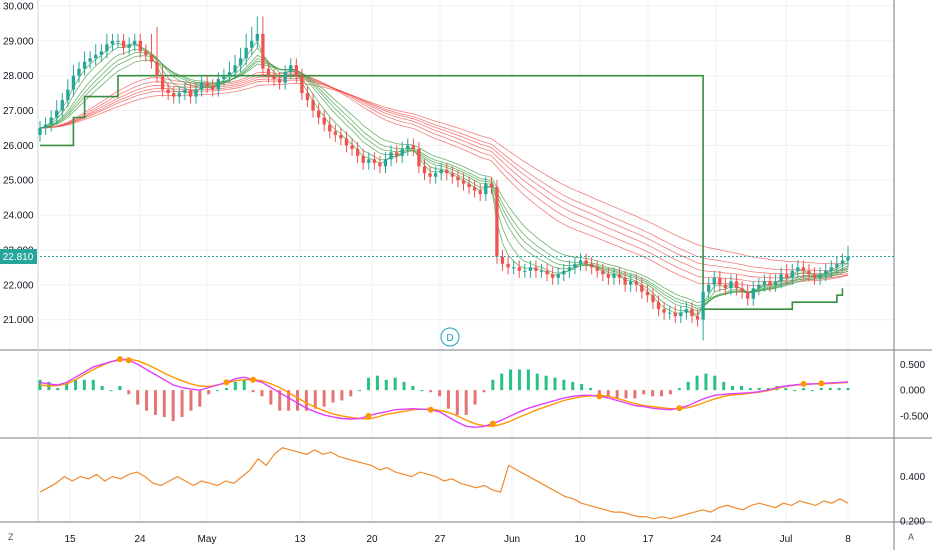 This screenshot has height=550, width=932. Describe the element at coordinates (914, 391) in the screenshot. I see `macd-axis-ticks: 0.500 0.000 -0.500` at that location.